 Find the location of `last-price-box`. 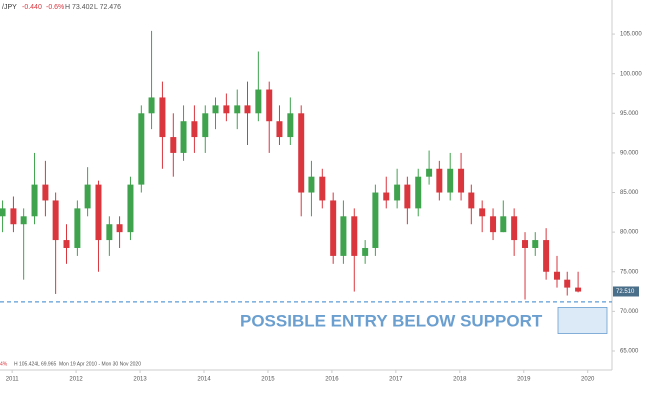

last-price-box is located at coordinates (626, 291).